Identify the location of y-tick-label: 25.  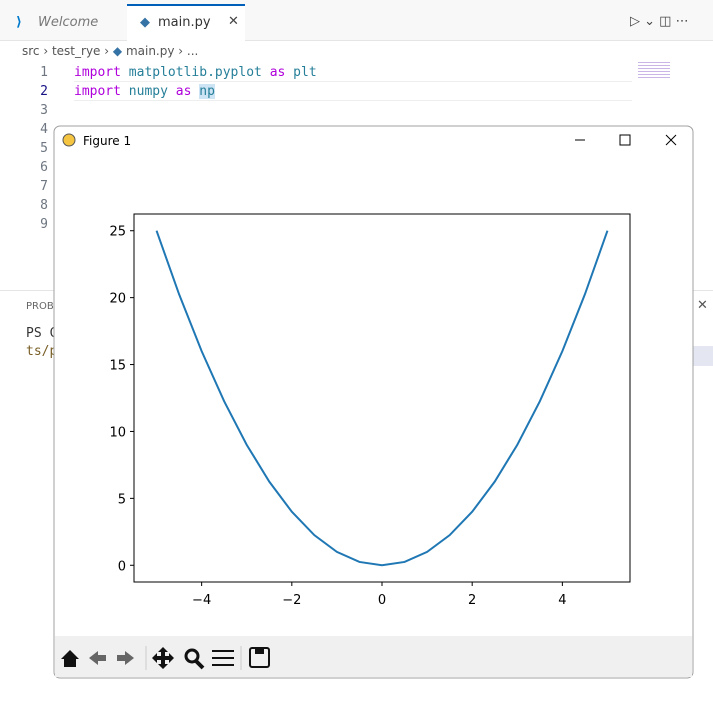
(117, 232).